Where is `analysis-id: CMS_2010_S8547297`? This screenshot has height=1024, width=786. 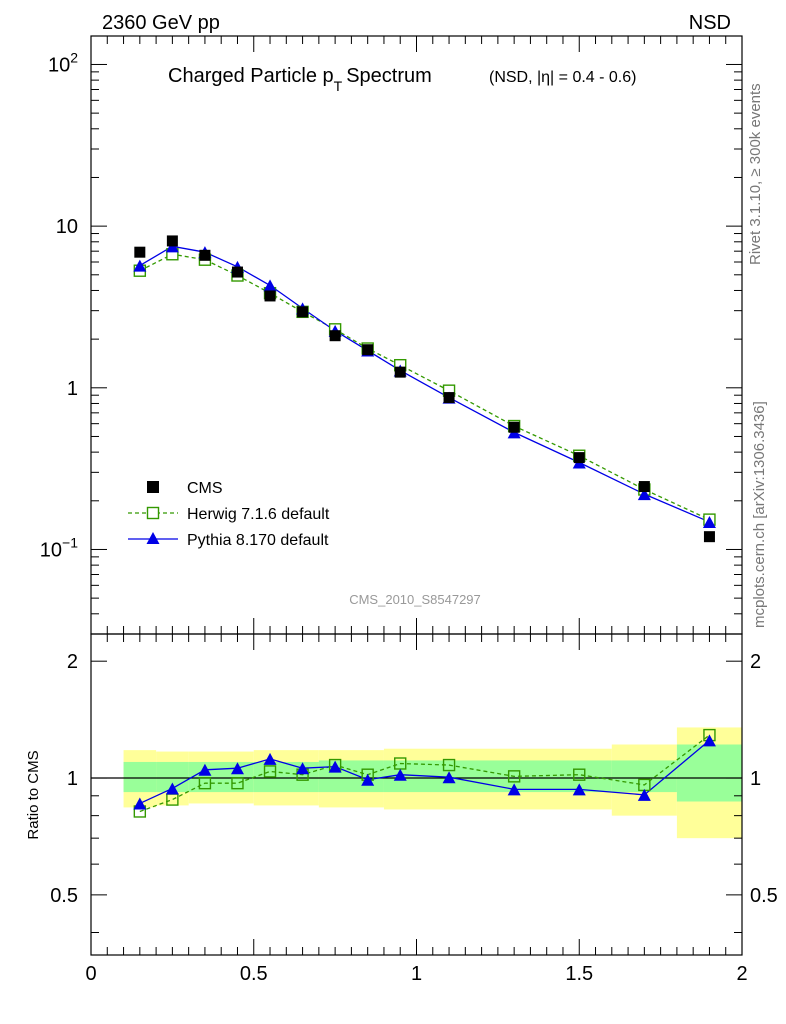 analysis-id: CMS_2010_S8547297 is located at coordinates (415, 599).